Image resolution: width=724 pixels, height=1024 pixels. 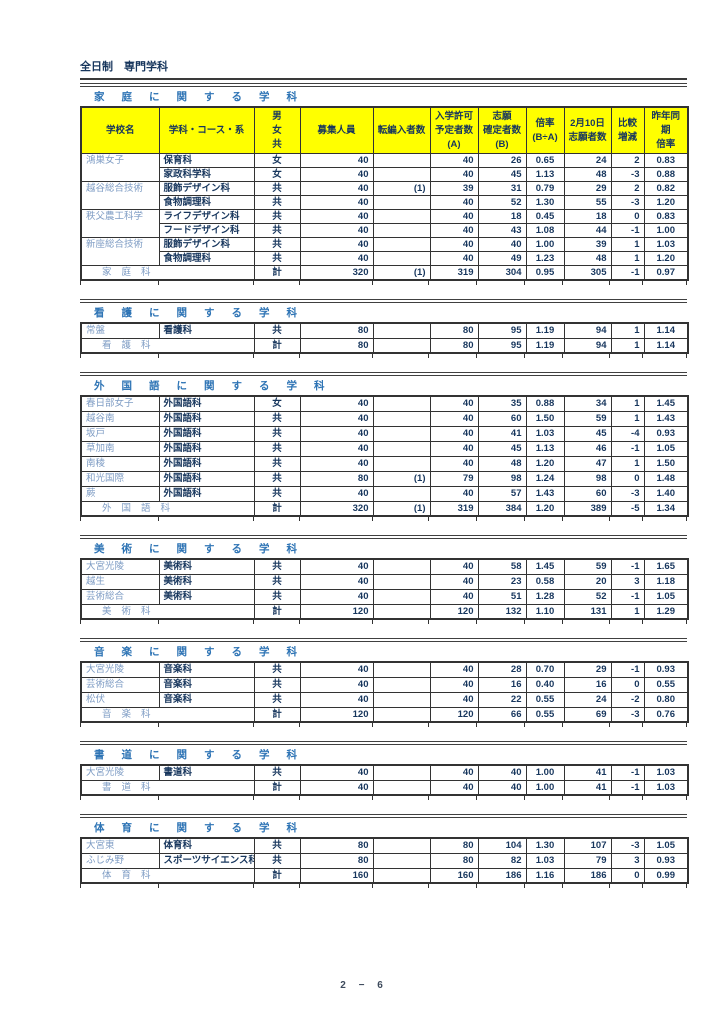 What do you see at coordinates (587, 685) in the screenshot?
I see `feb10-cell: 16` at bounding box center [587, 685].